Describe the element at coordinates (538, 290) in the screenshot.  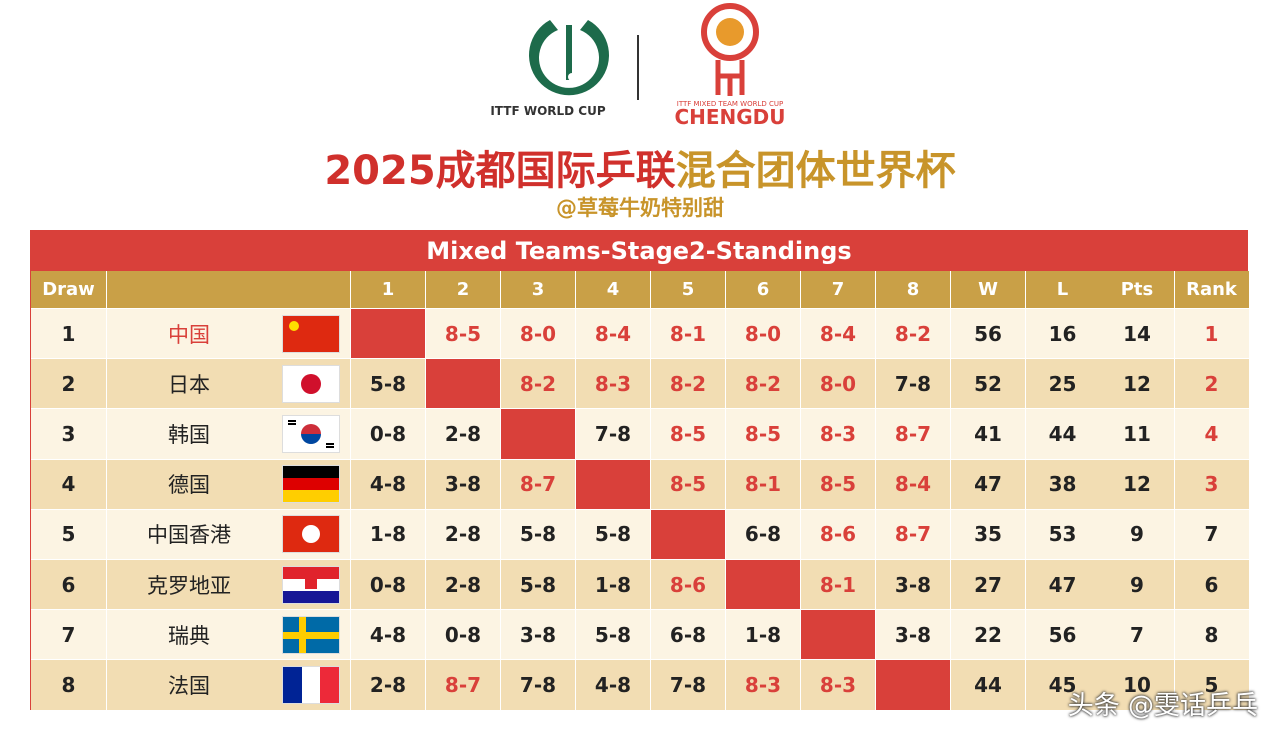
I see `header-cell: 3` at that location.